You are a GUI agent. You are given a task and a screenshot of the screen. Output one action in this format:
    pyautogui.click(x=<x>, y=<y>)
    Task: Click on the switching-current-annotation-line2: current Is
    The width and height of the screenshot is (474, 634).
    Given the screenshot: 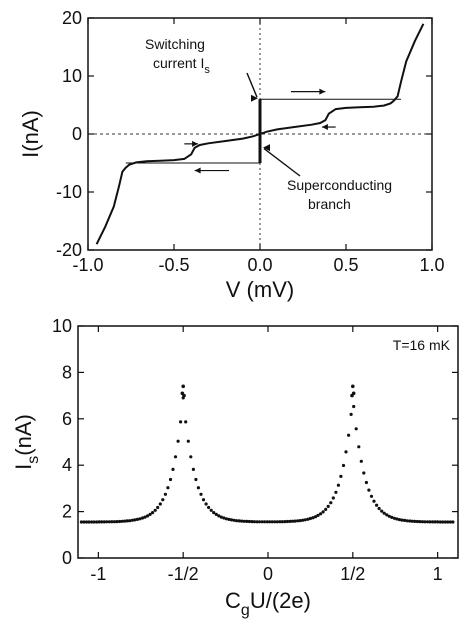 What is the action you would take?
    pyautogui.click(x=181, y=65)
    